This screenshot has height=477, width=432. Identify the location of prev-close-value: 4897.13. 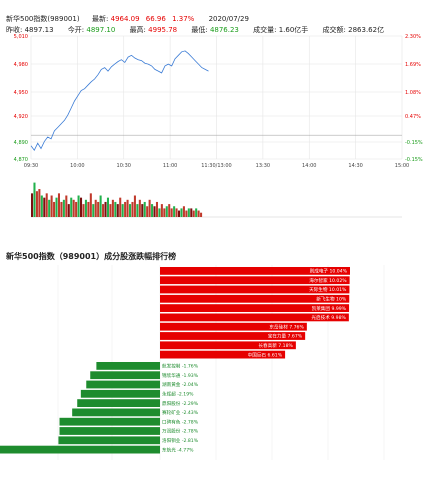
(39, 30).